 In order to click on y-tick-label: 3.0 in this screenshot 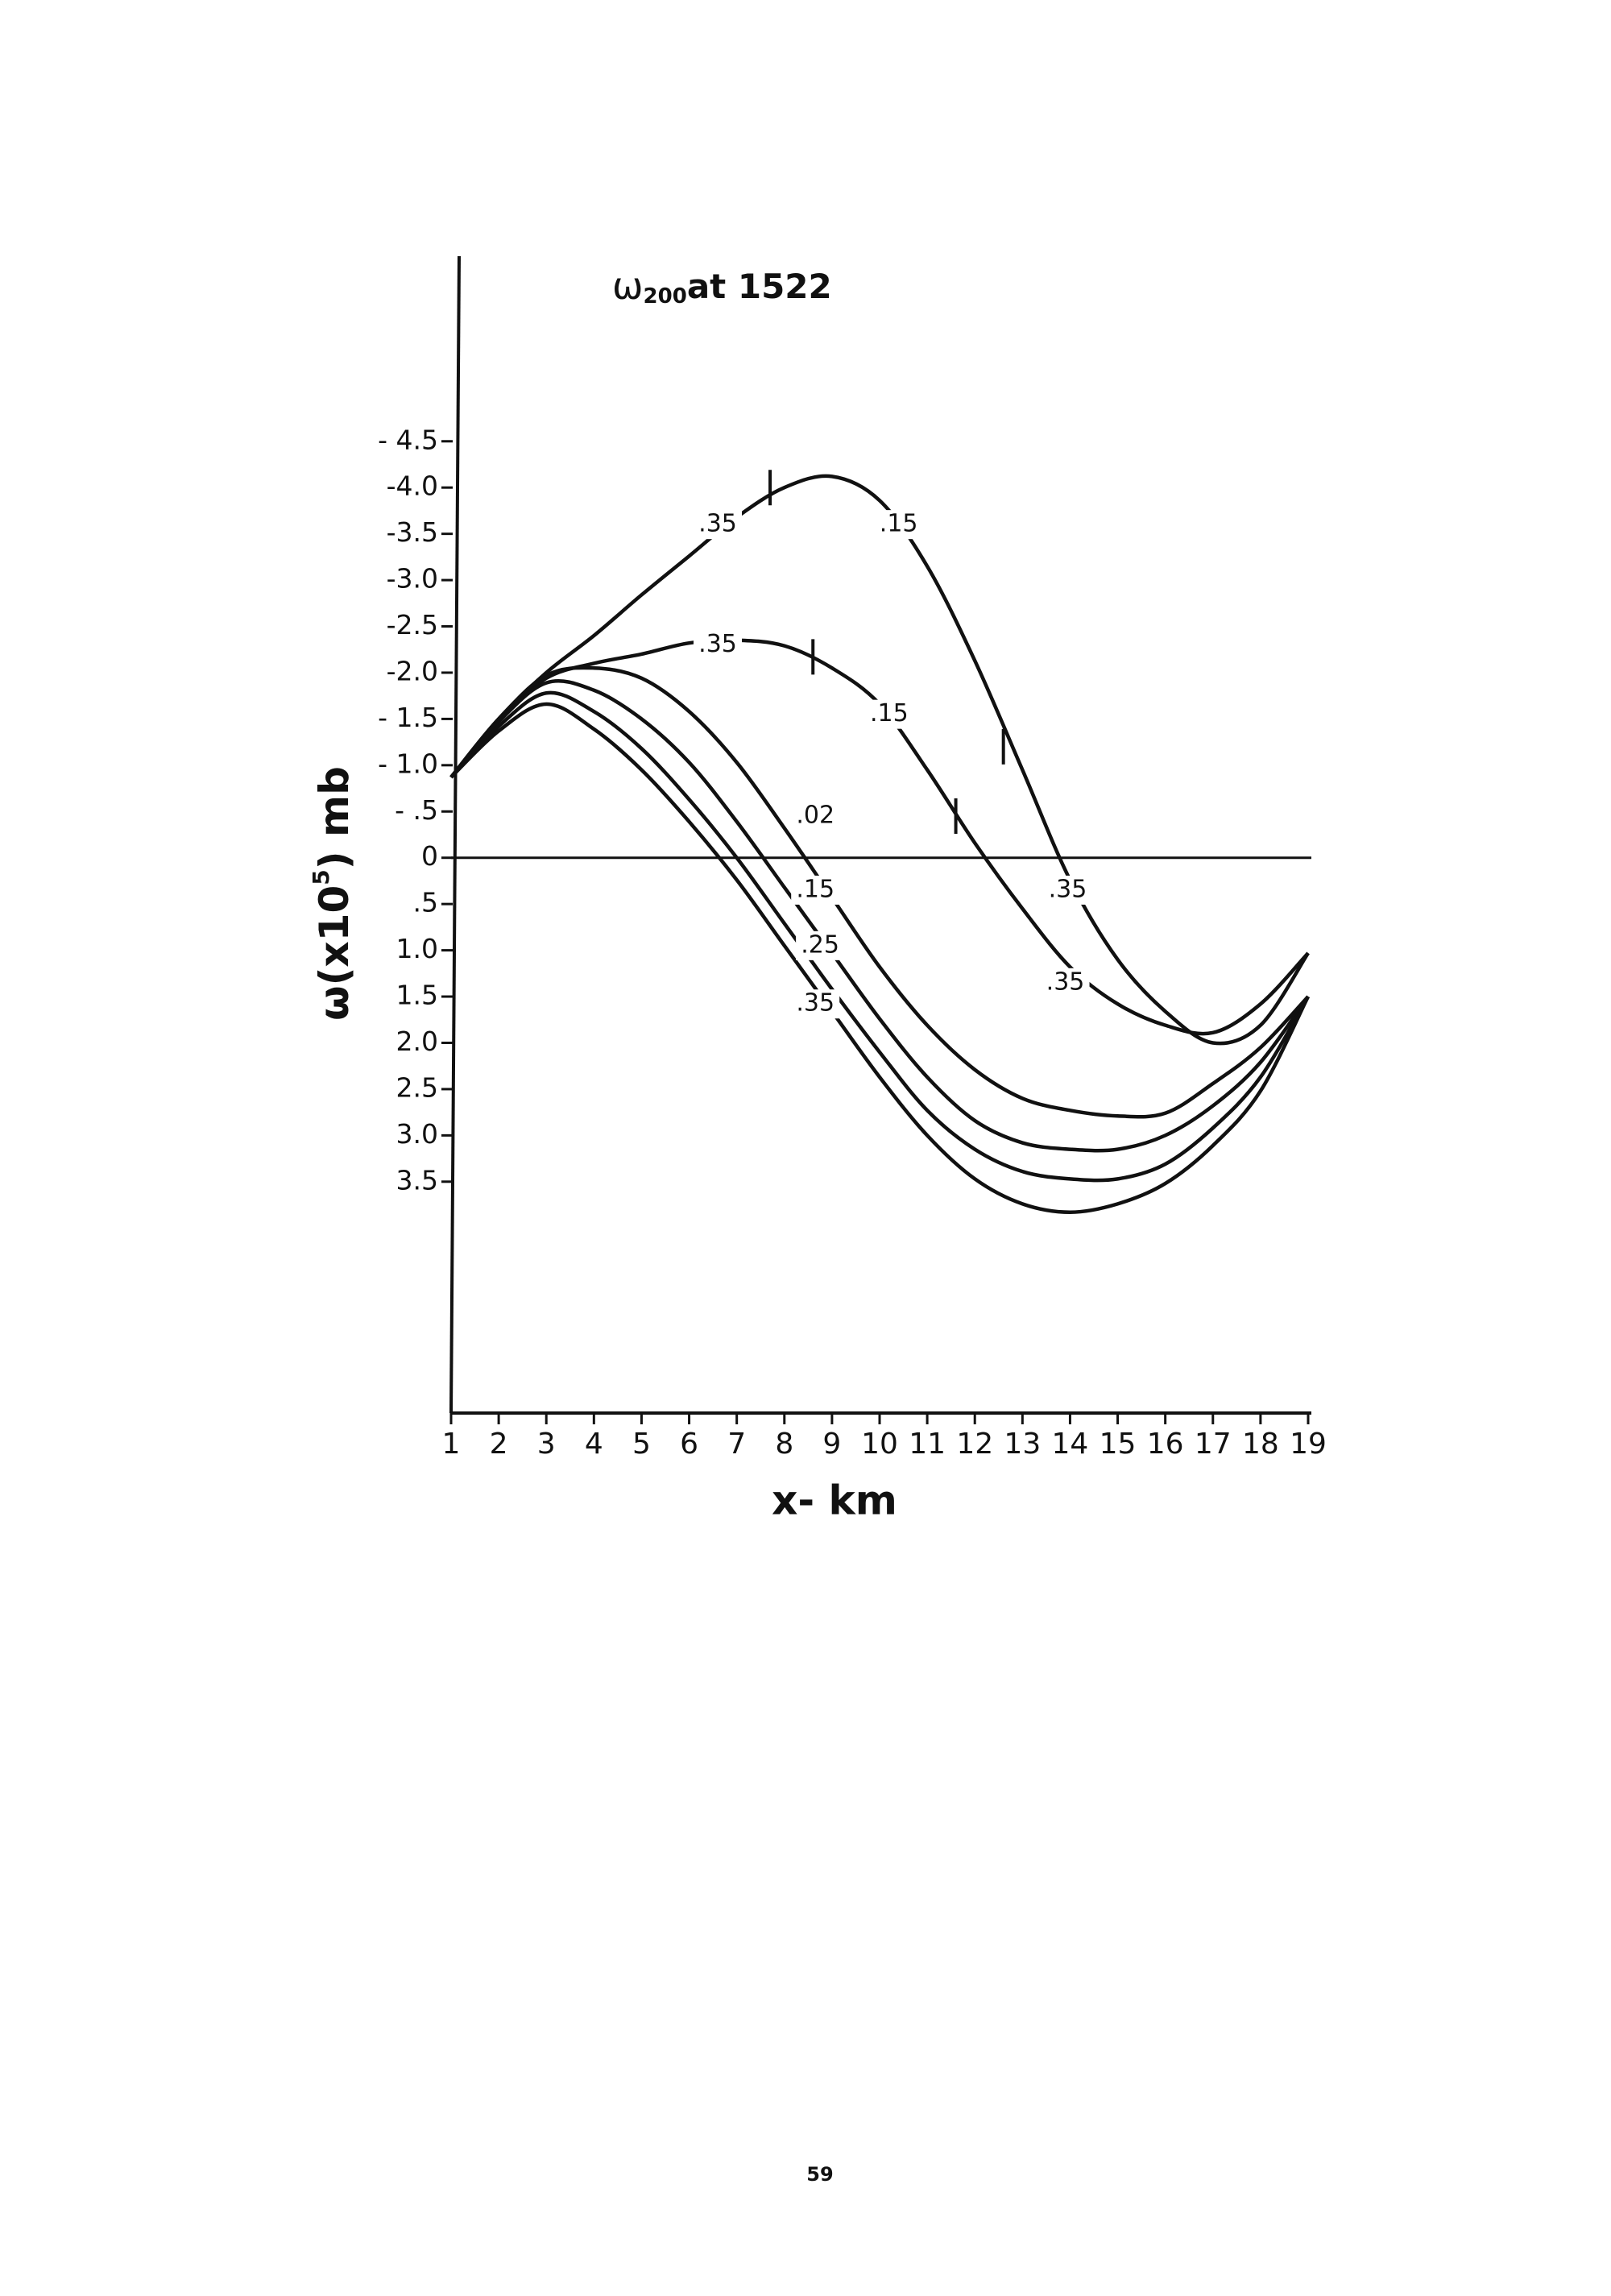, I will do `click(417, 1134)`.